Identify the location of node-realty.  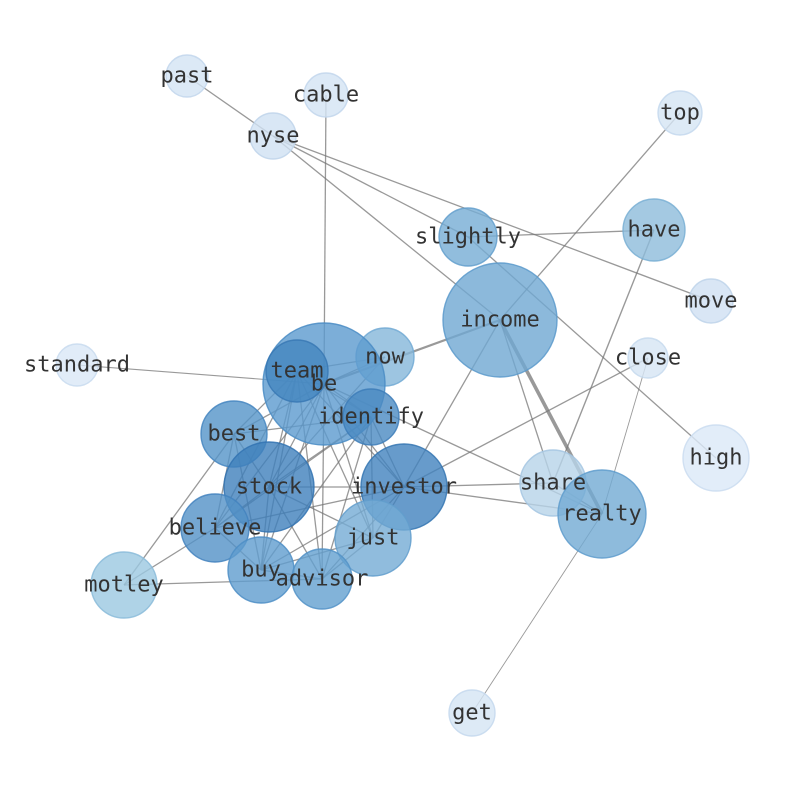
(602, 514).